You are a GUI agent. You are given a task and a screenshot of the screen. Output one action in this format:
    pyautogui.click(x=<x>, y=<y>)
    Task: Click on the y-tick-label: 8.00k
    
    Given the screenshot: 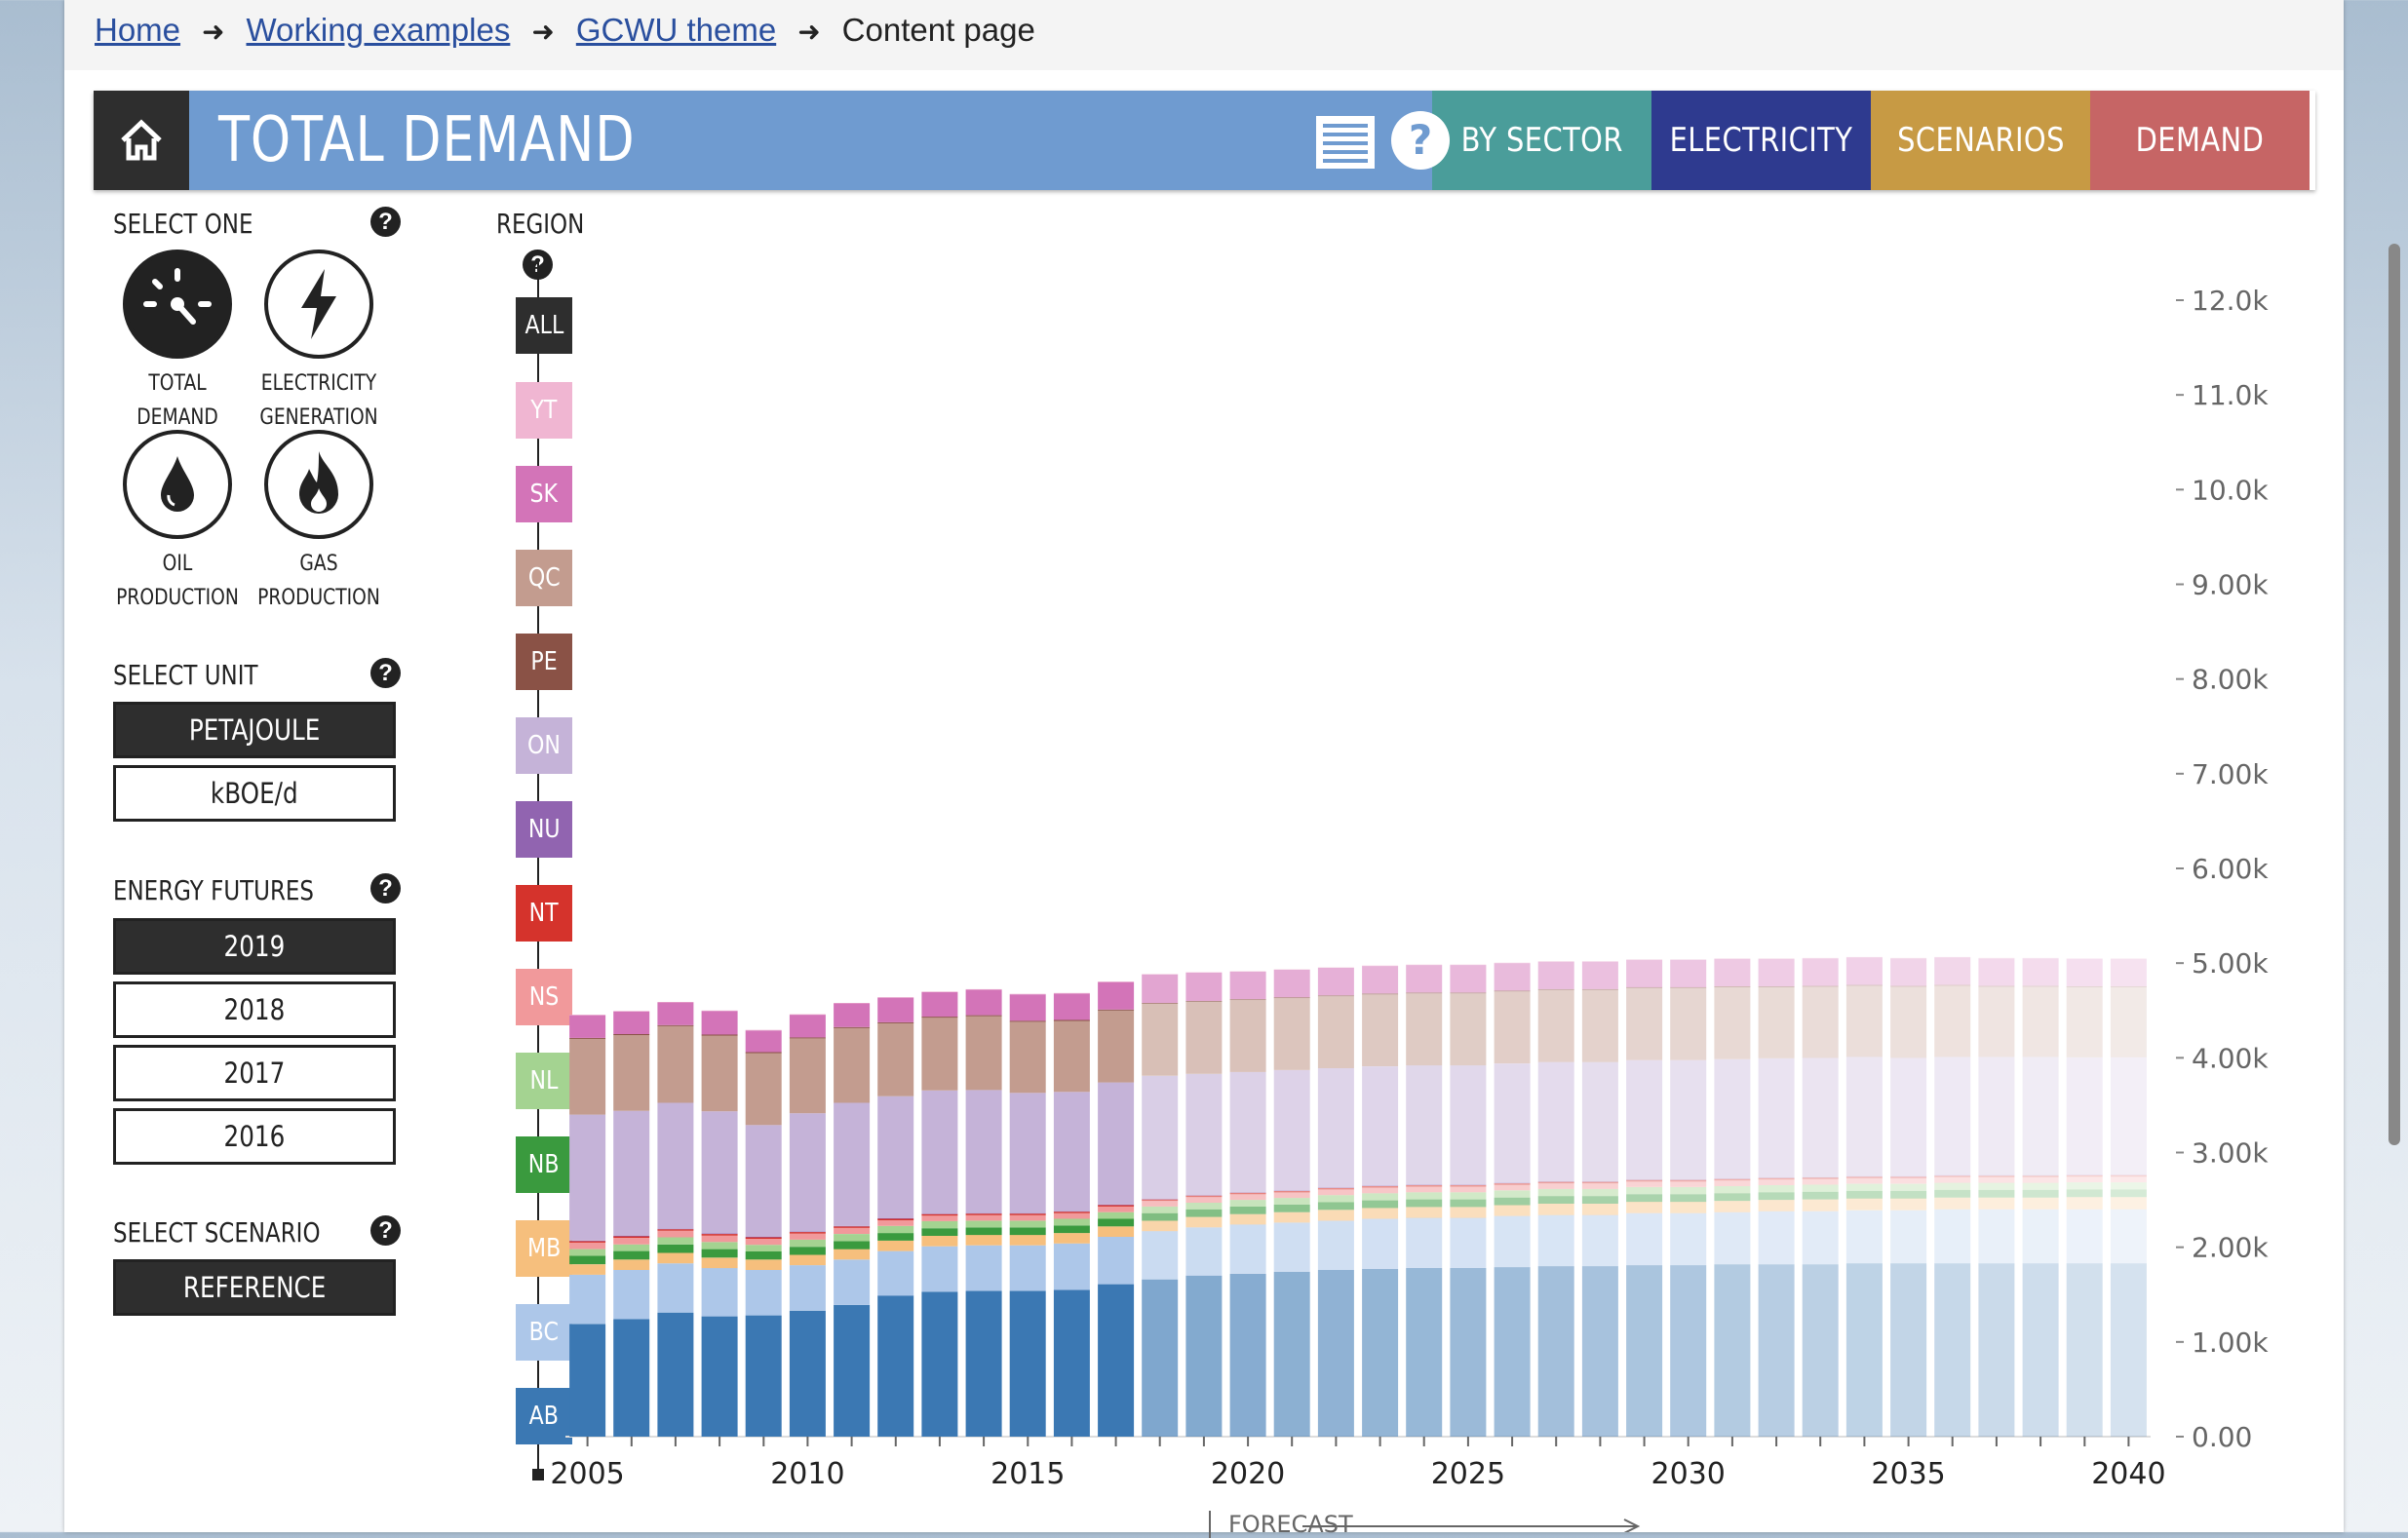 What is the action you would take?
    pyautogui.click(x=2230, y=680)
    